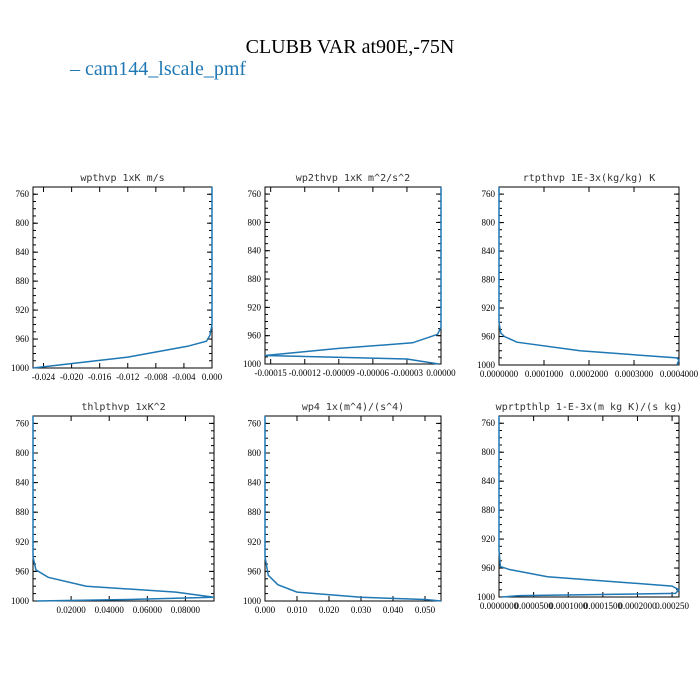  Describe the element at coordinates (255, 542) in the screenshot. I see `panel-5-ytick-label: 920` at that location.